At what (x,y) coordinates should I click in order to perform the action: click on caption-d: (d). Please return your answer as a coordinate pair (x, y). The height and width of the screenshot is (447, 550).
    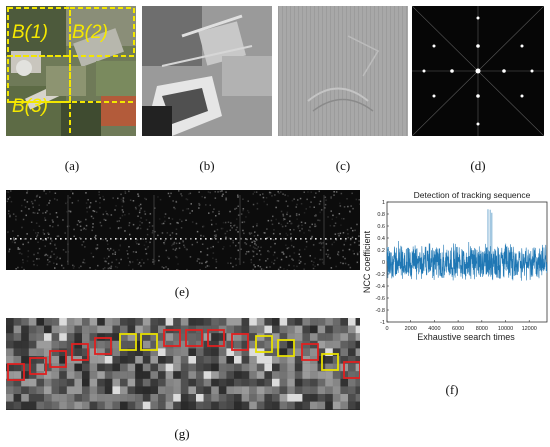
    Looking at the image, I should click on (478, 165).